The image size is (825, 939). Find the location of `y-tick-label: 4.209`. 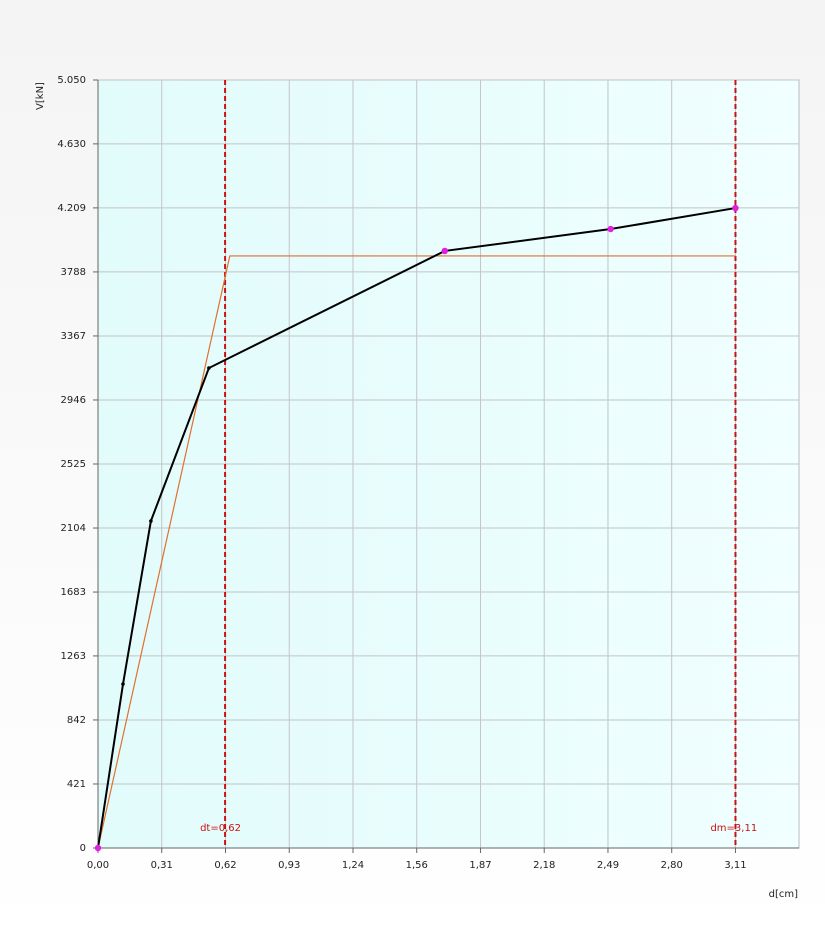

y-tick-label: 4.209 is located at coordinates (71, 208).